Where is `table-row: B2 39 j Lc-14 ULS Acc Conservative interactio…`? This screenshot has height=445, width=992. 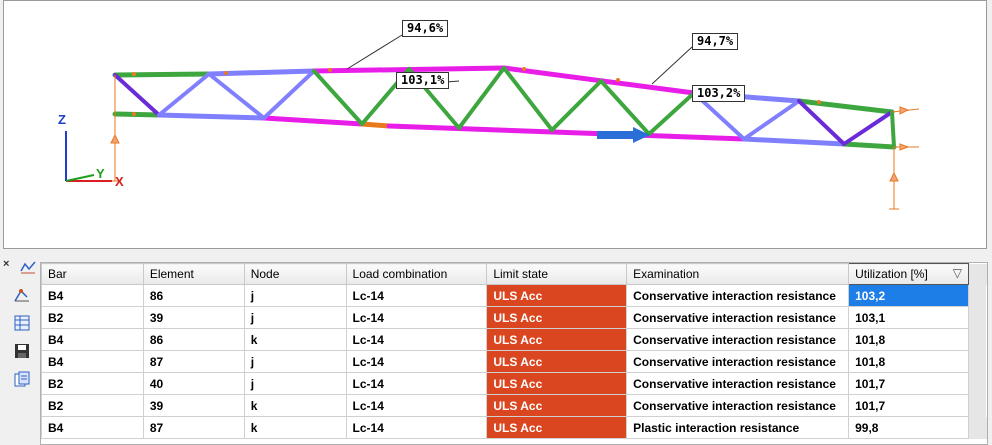
table-row: B2 39 j Lc-14 ULS Acc Conservative interactio… is located at coordinates (514, 317).